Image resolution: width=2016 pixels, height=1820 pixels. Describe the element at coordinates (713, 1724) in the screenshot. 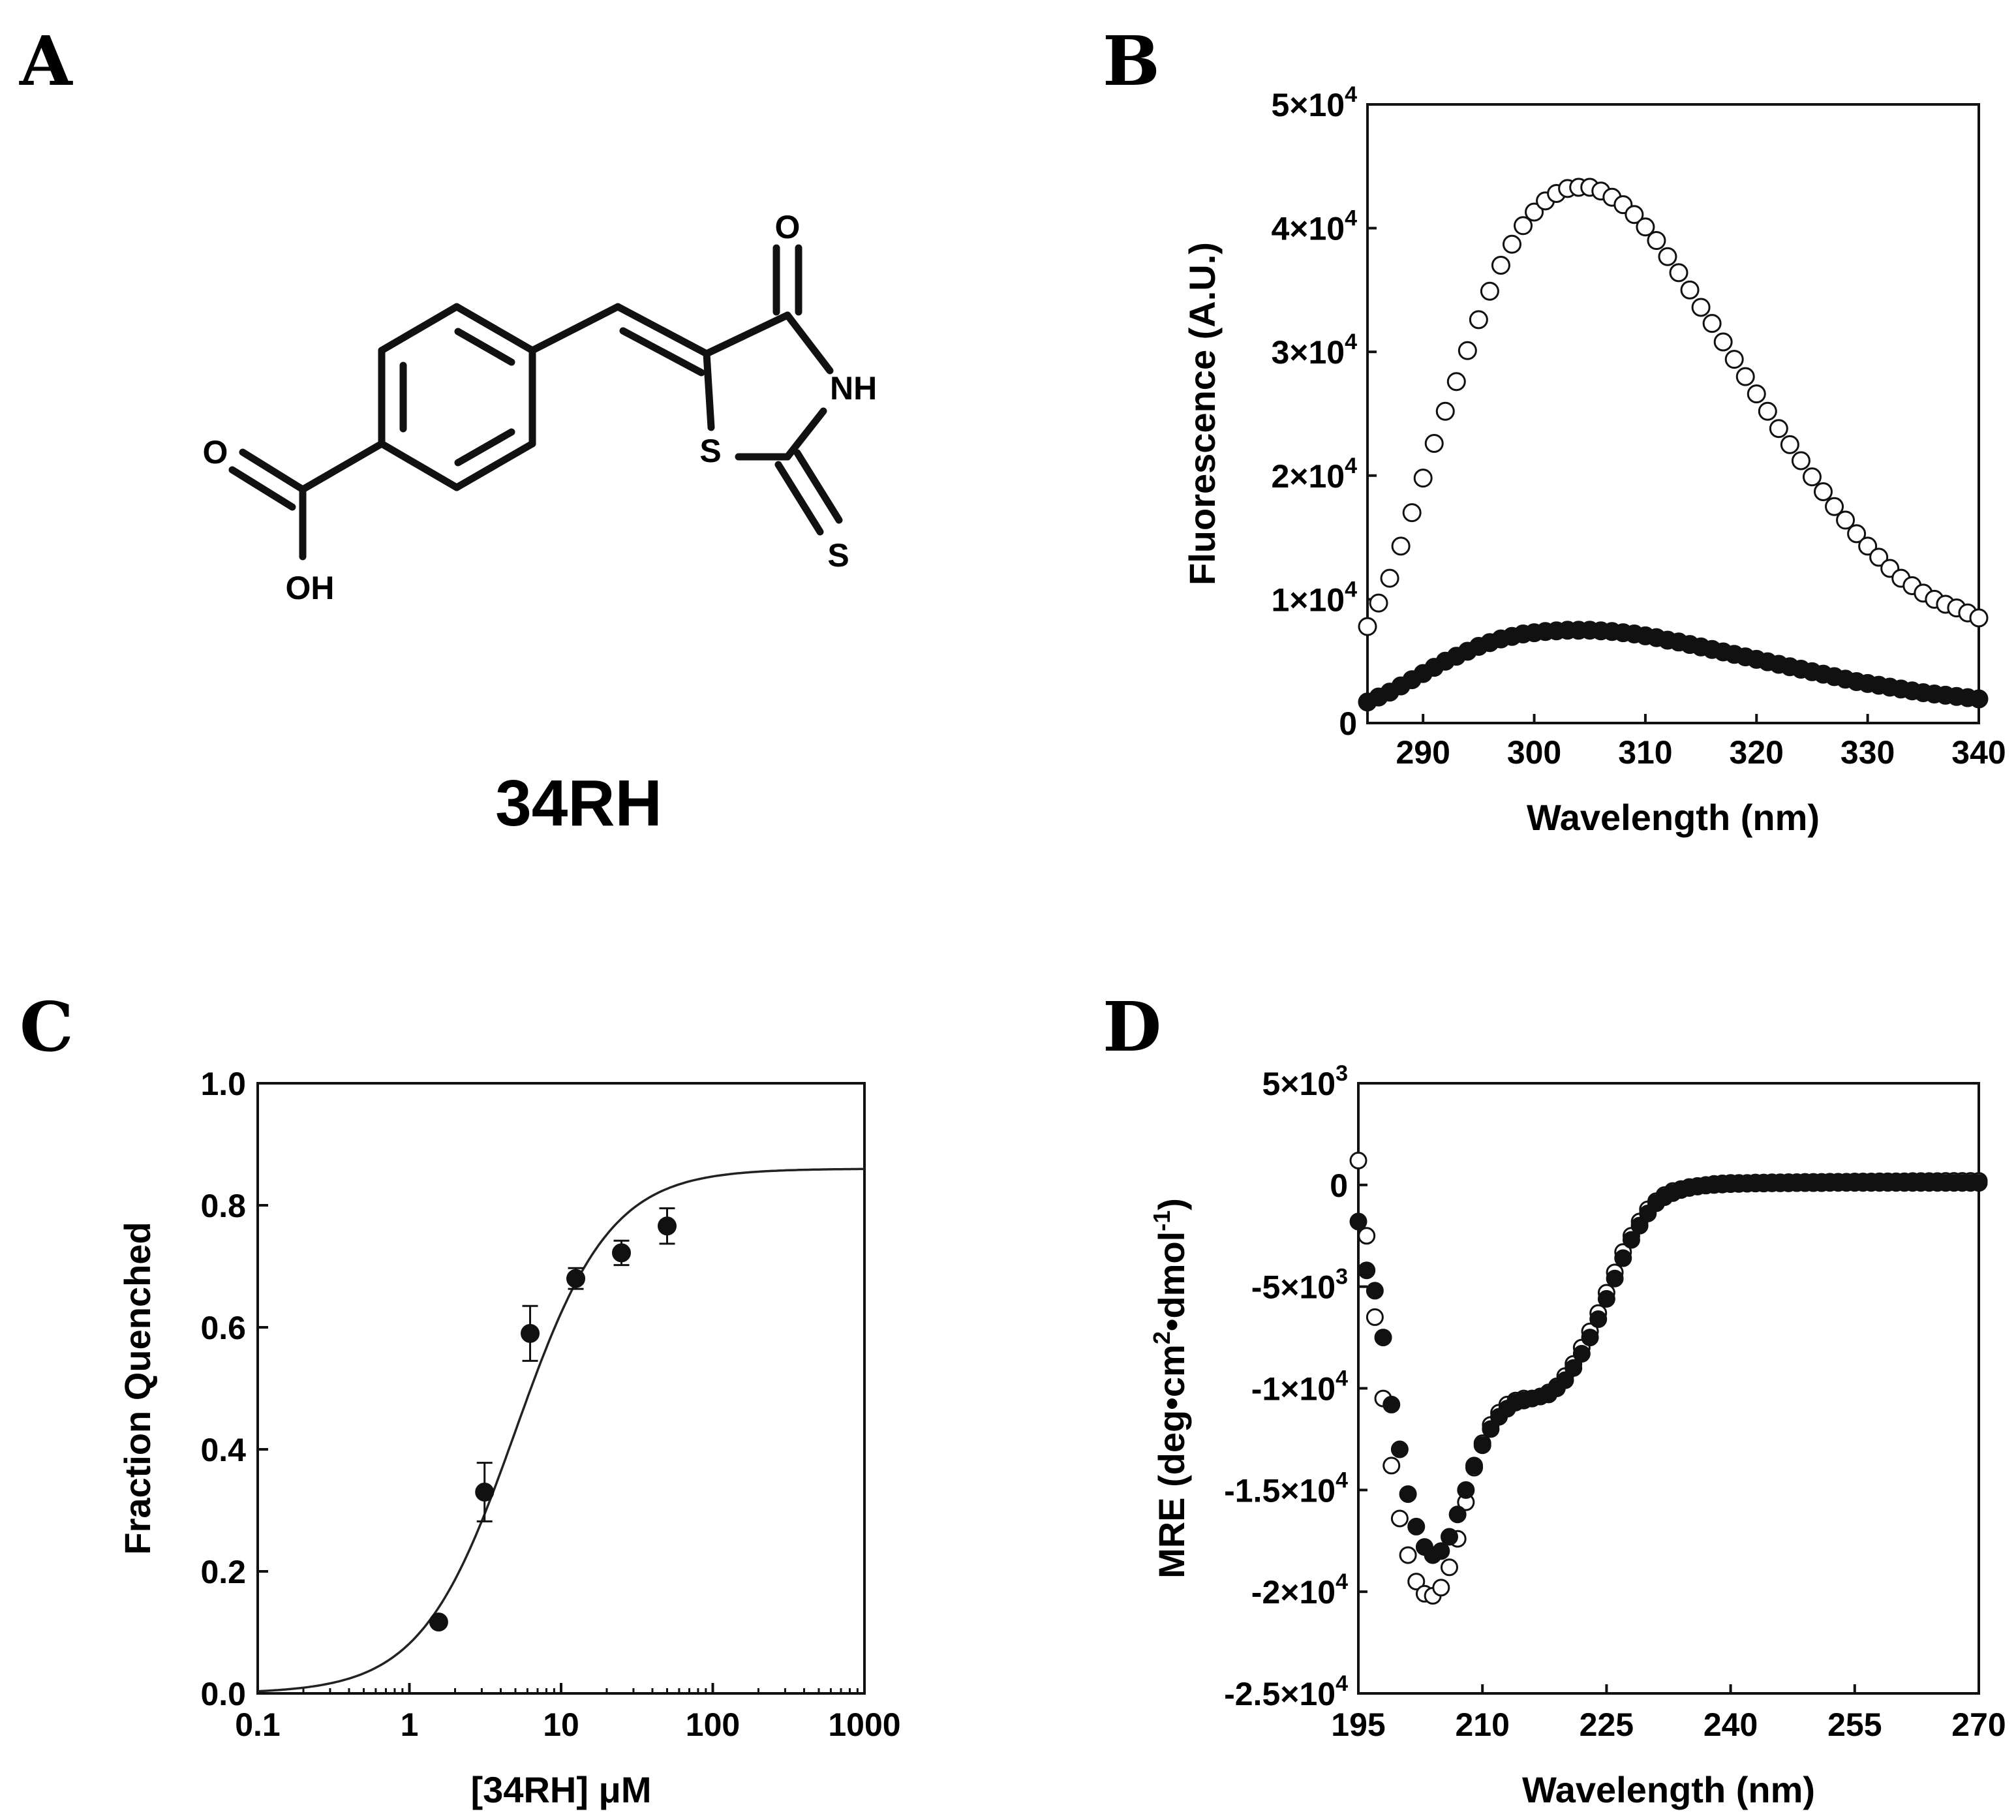

I see `c-x-tick-label-3: 100` at that location.